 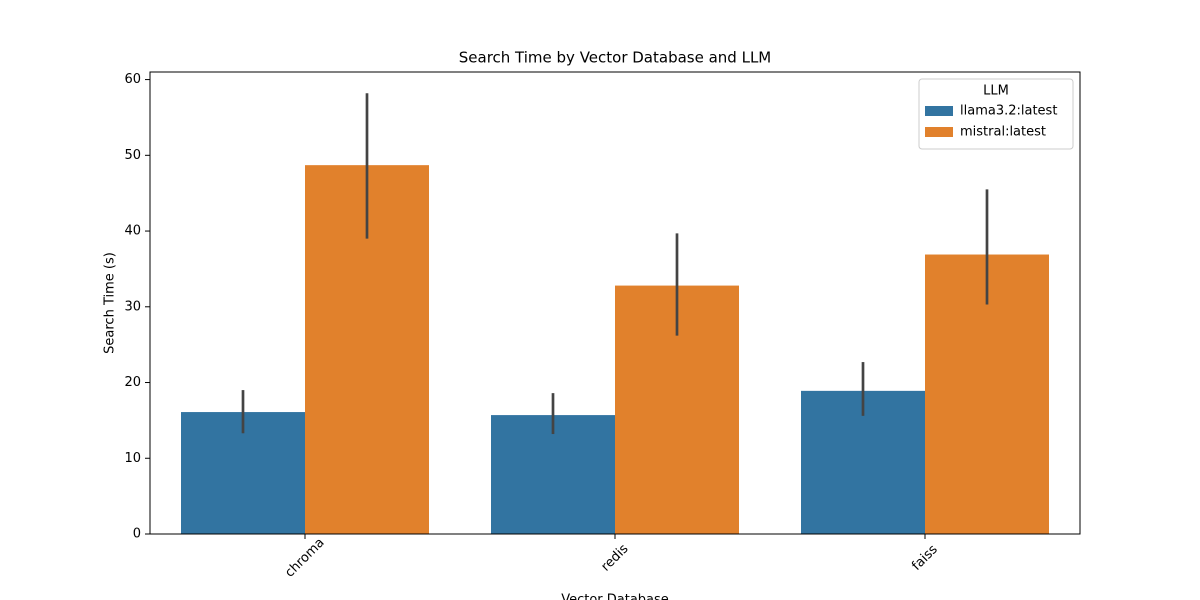 I want to click on x-tick-label: redis, so click(x=614, y=557).